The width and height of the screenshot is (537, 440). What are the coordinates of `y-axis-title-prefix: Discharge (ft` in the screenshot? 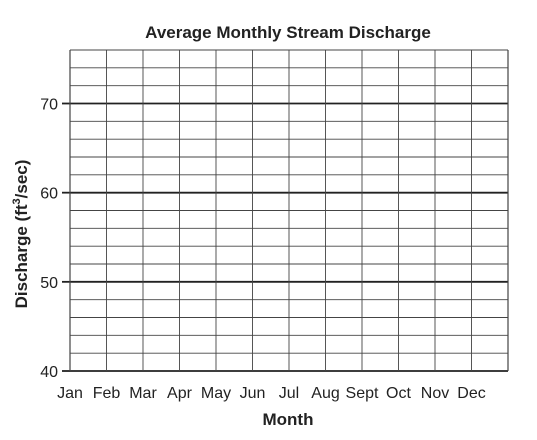 It's located at (21, 256).